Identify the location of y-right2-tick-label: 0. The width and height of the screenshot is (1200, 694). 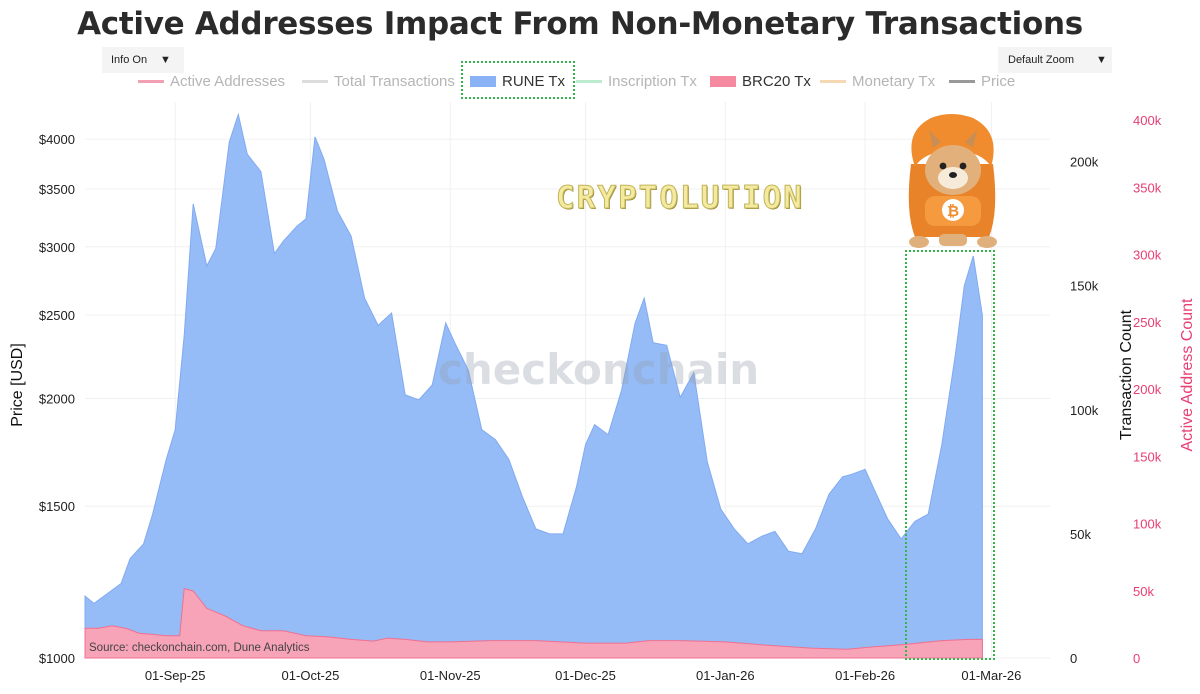
(1136, 658).